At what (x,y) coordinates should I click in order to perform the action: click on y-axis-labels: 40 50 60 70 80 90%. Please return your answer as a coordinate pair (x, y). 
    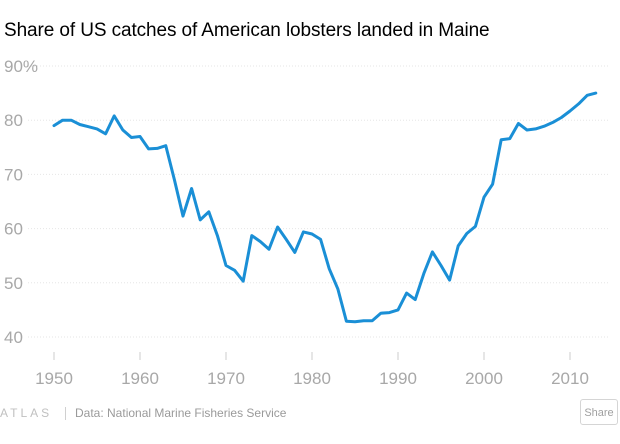
    Looking at the image, I should click on (21, 202).